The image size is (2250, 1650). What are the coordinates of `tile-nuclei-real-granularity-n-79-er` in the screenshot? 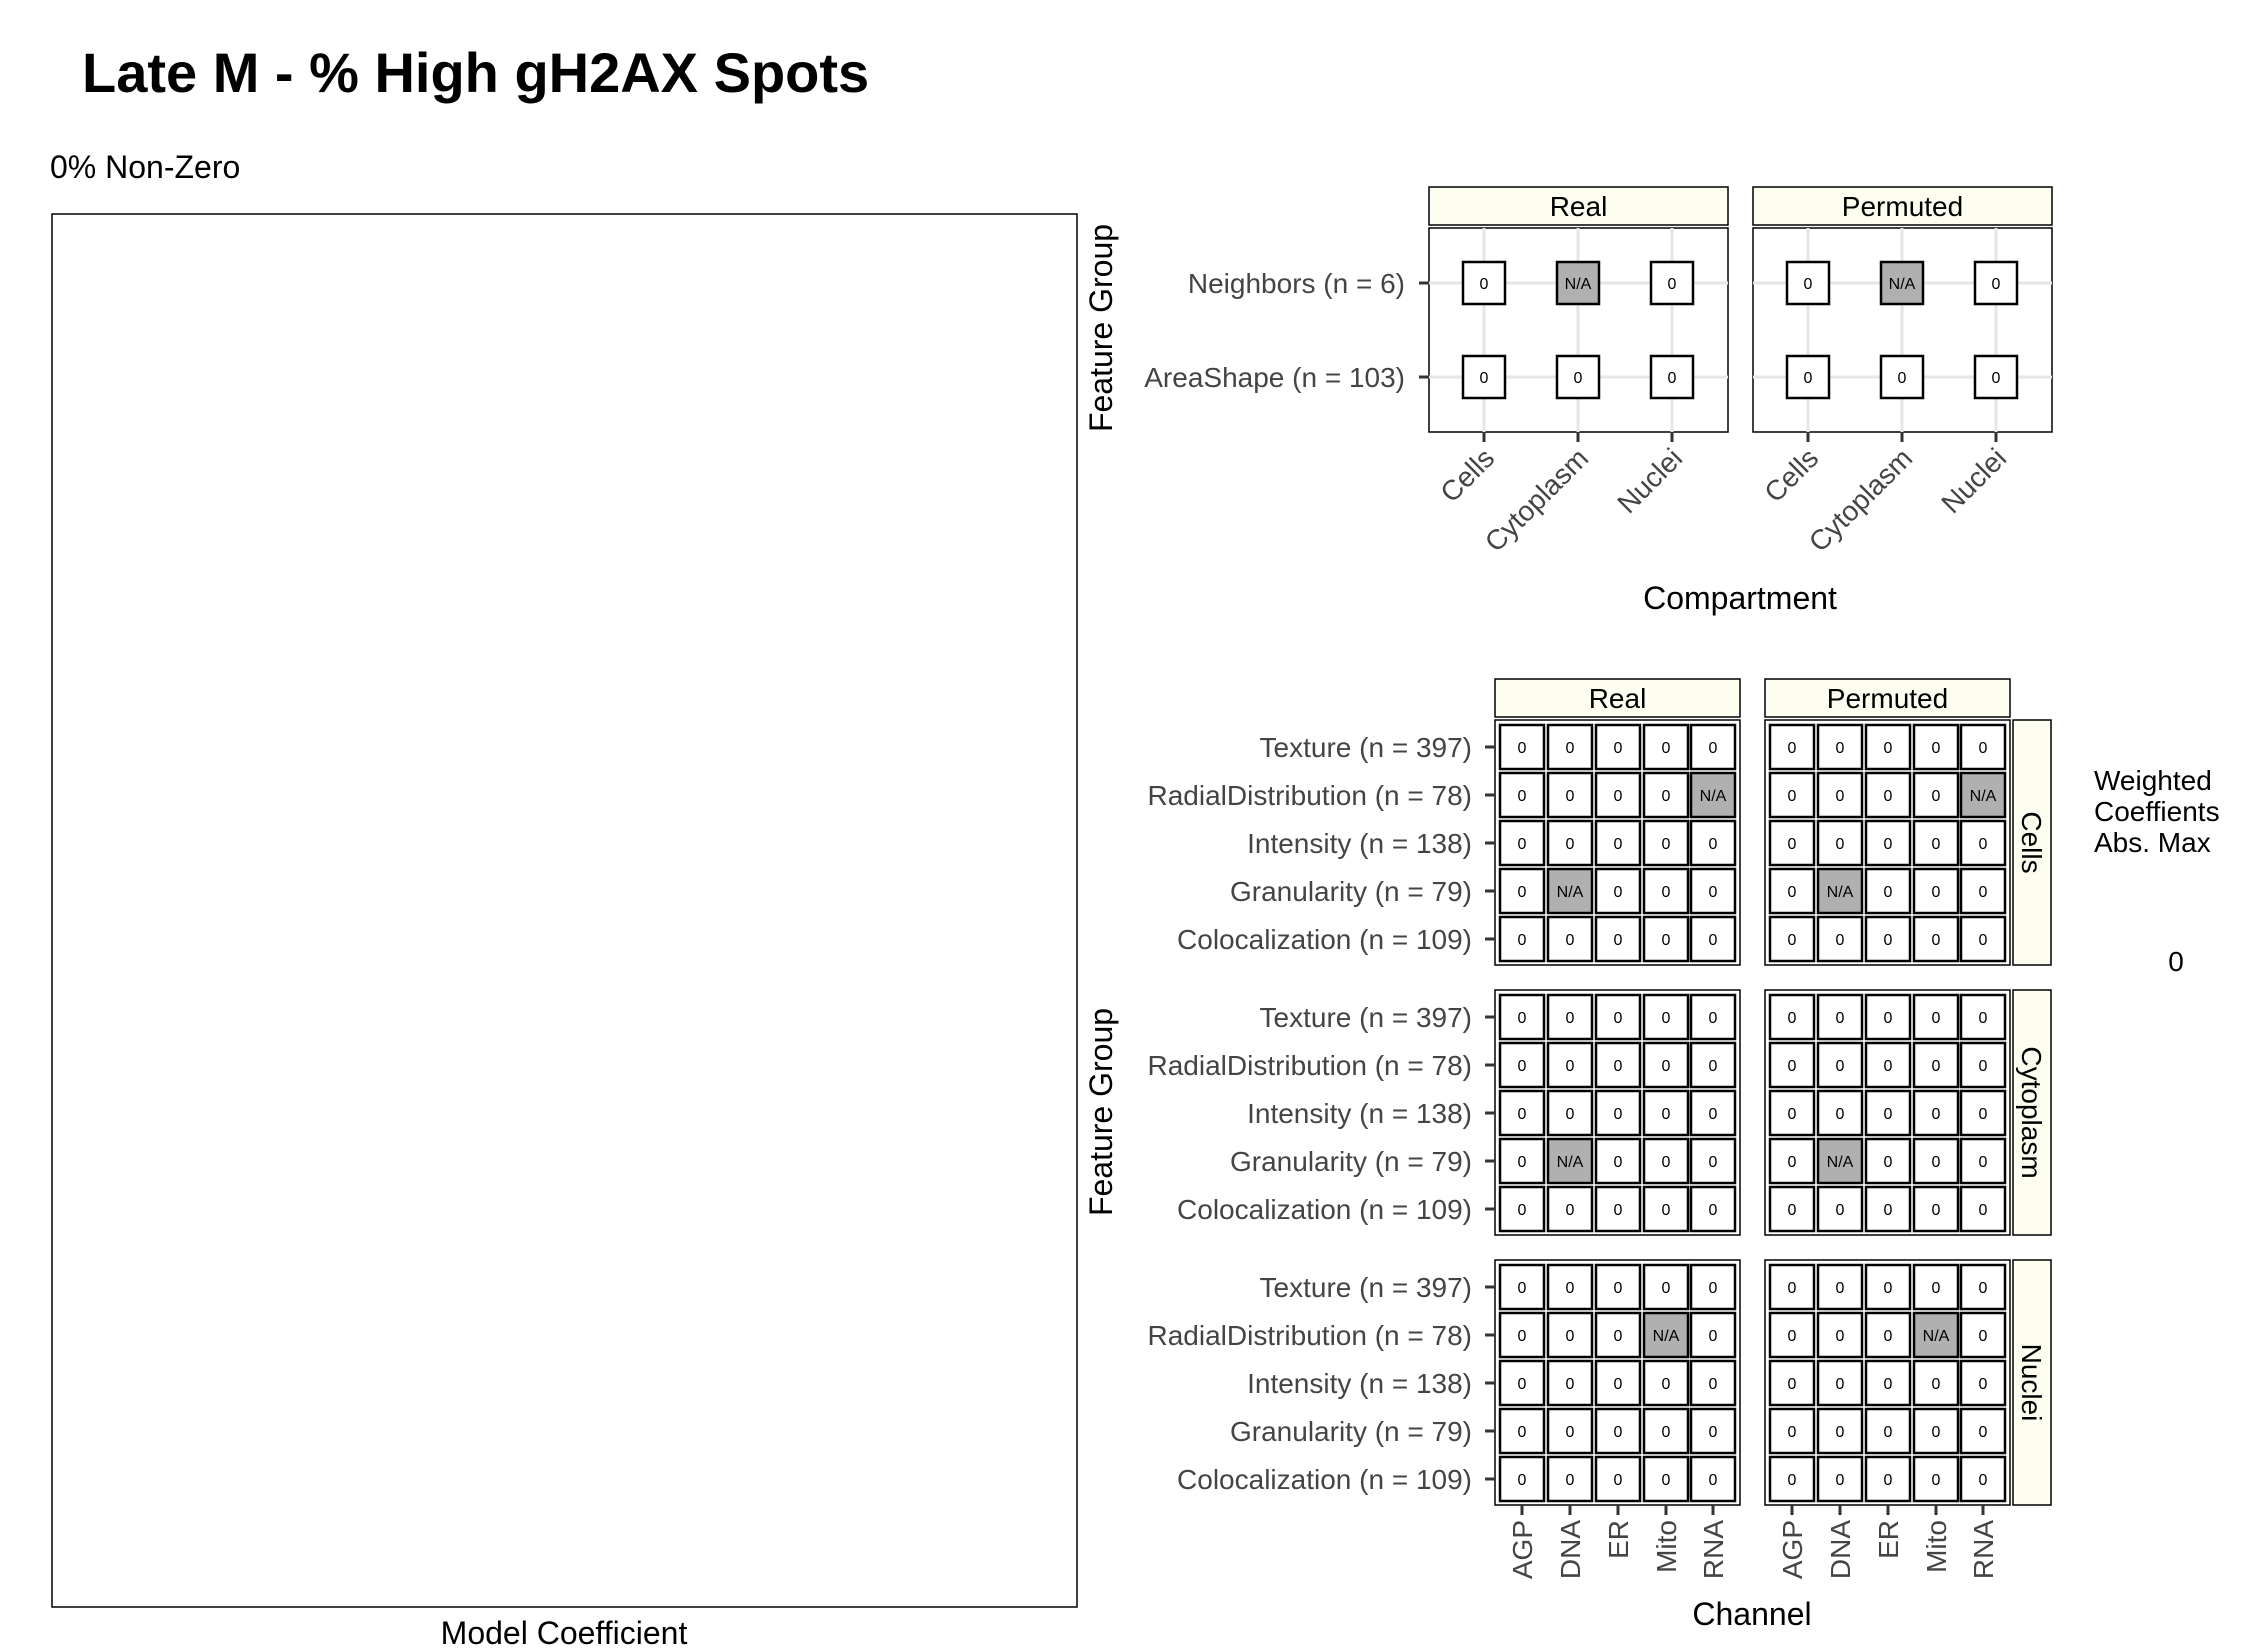 It's located at (1618, 1431).